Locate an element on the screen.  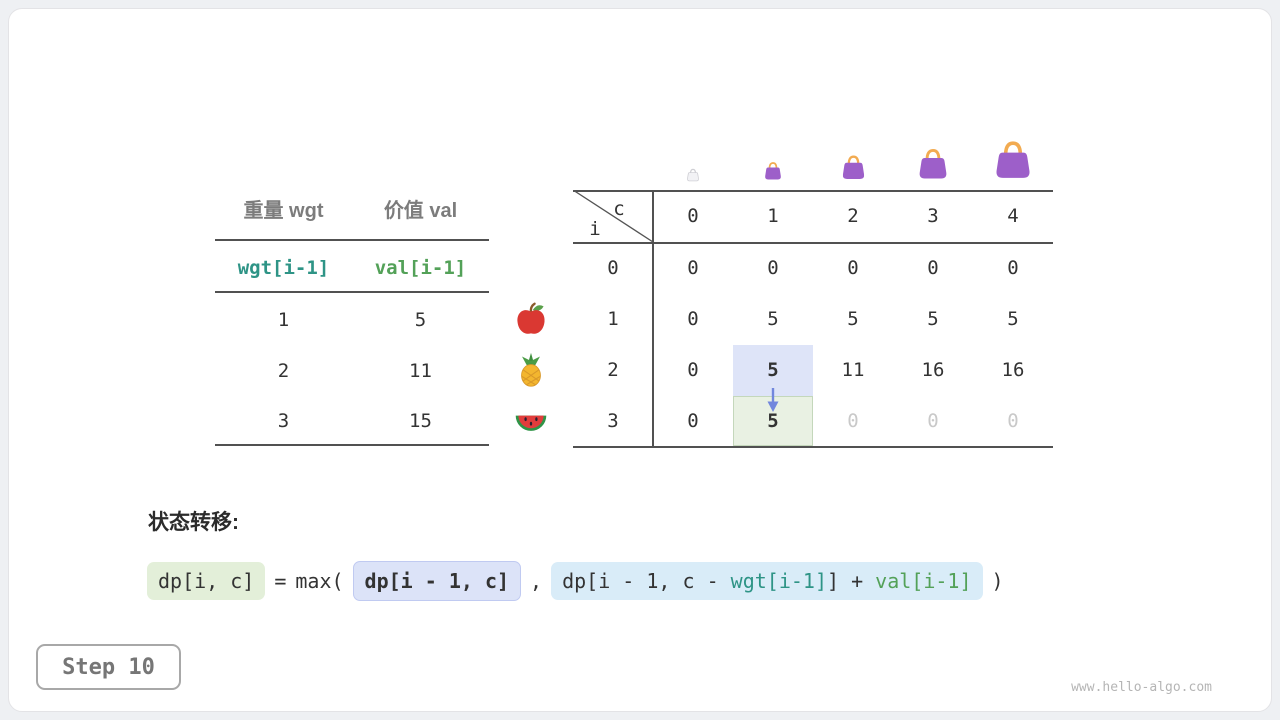
formula-arg2-val: val[i-1] is located at coordinates (923, 581).